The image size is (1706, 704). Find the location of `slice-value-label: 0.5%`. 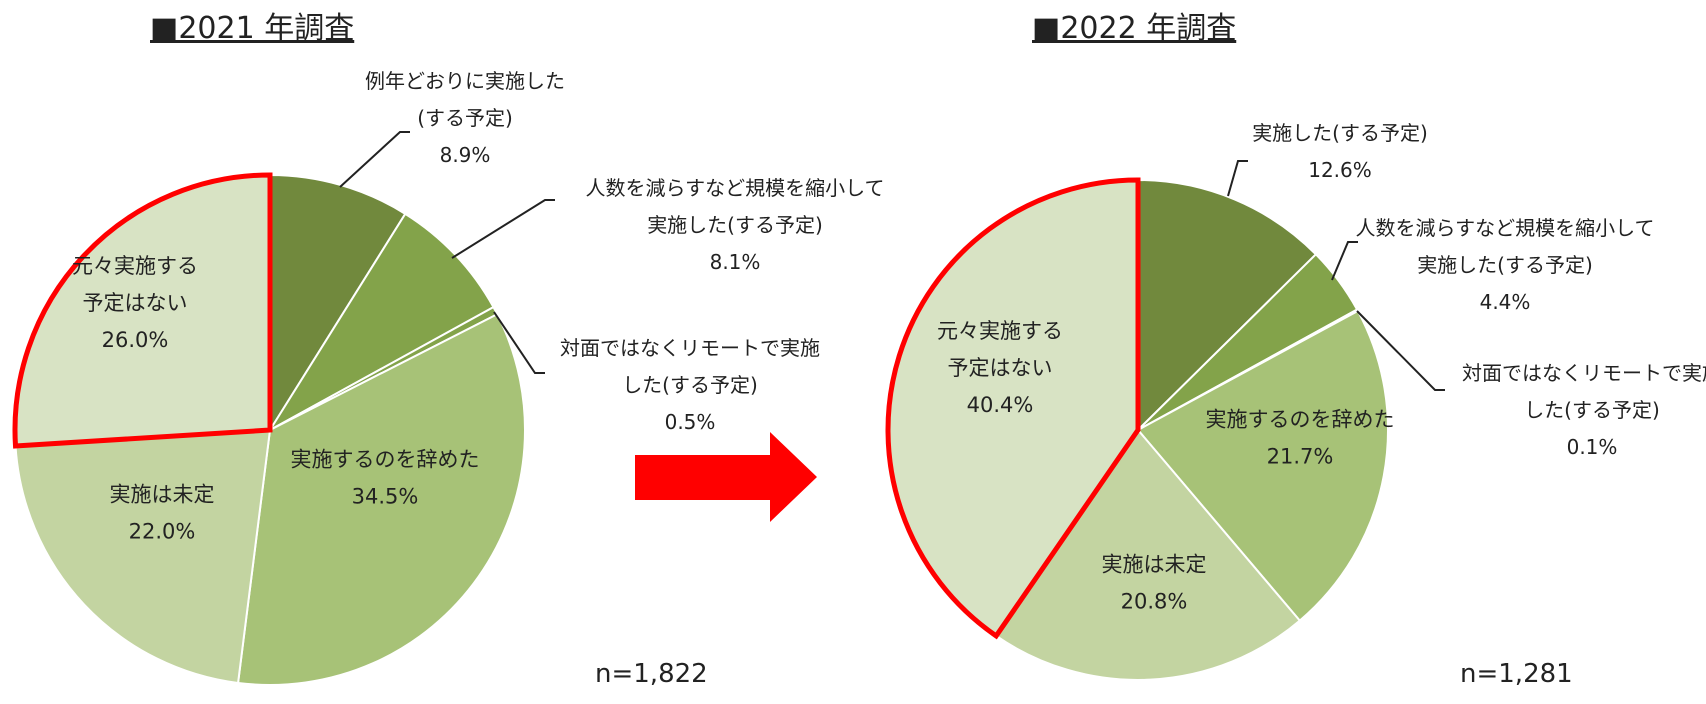

slice-value-label: 0.5% is located at coordinates (690, 422).